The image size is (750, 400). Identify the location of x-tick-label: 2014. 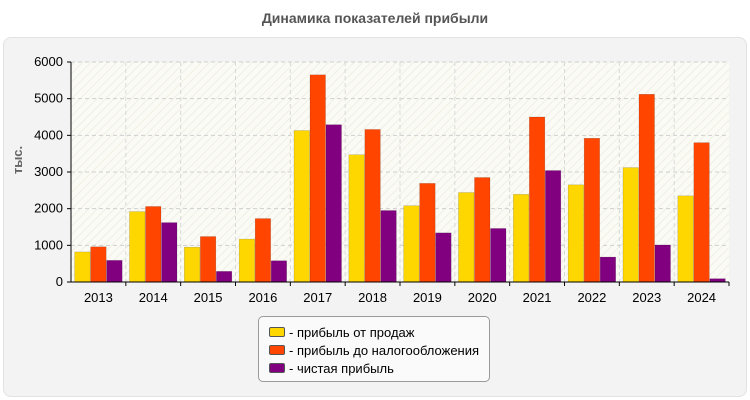
(153, 297).